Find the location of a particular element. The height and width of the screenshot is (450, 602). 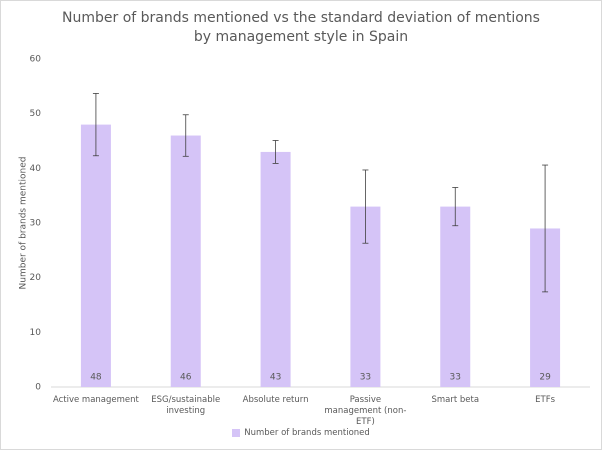

data-label: 43 is located at coordinates (275, 378).